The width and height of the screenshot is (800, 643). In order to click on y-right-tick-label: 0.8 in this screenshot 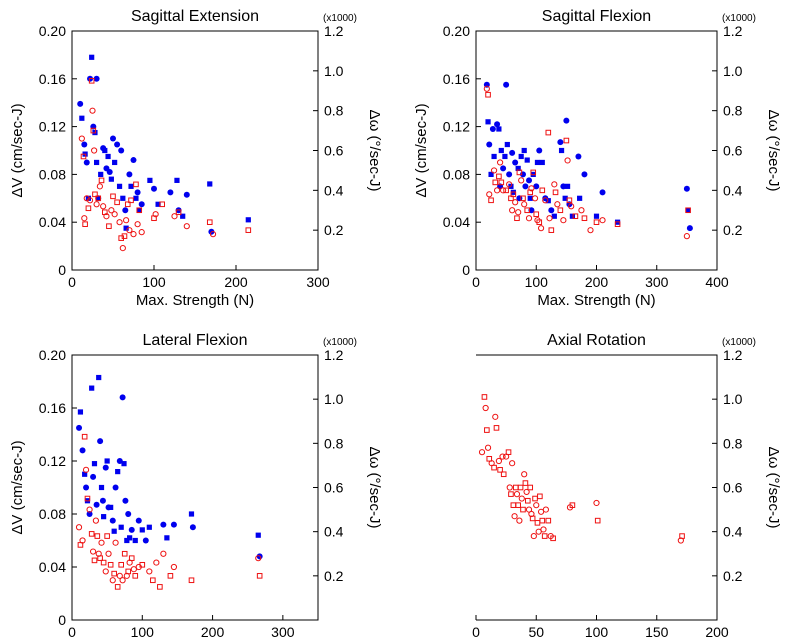, I will do `click(733, 443)`.